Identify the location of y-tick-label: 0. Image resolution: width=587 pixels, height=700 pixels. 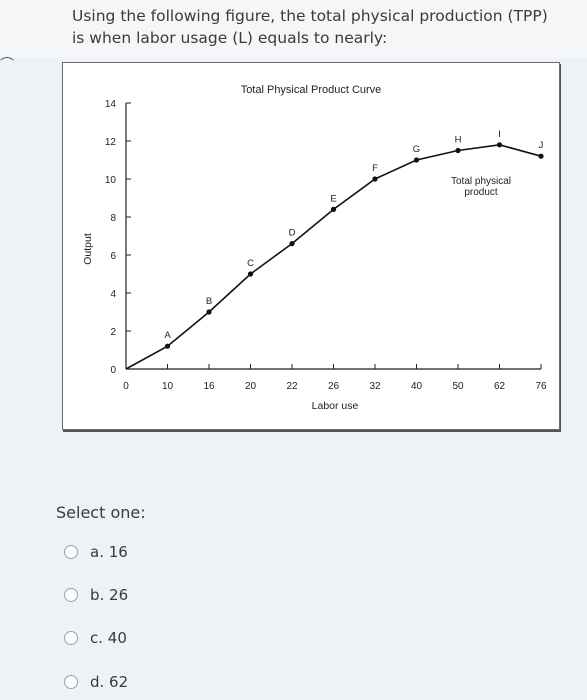
(113, 370).